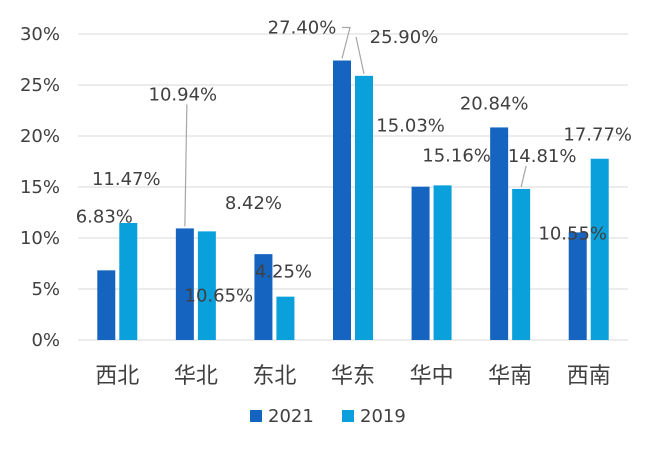 The height and width of the screenshot is (450, 650). I want to click on y-tick-label: 5%, so click(45, 289).